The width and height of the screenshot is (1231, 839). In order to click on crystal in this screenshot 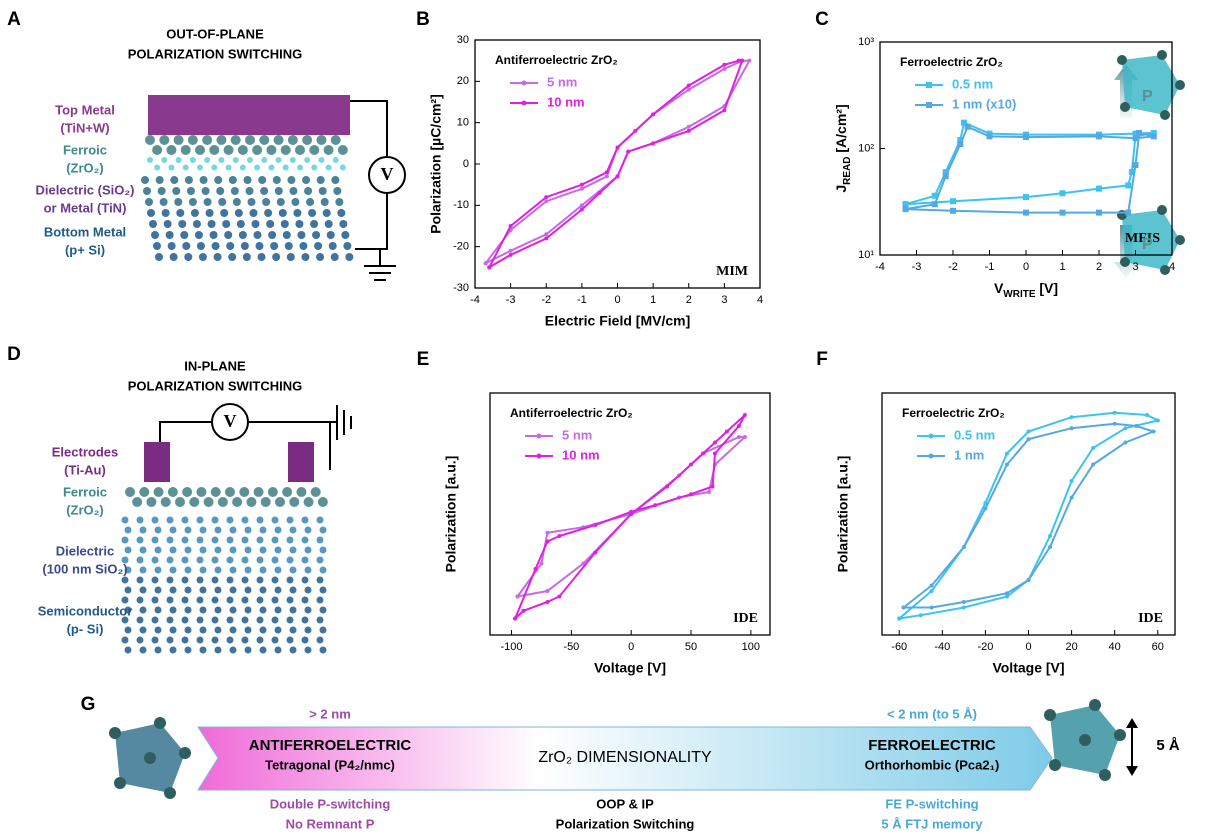, I will do `click(1151, 85)`.